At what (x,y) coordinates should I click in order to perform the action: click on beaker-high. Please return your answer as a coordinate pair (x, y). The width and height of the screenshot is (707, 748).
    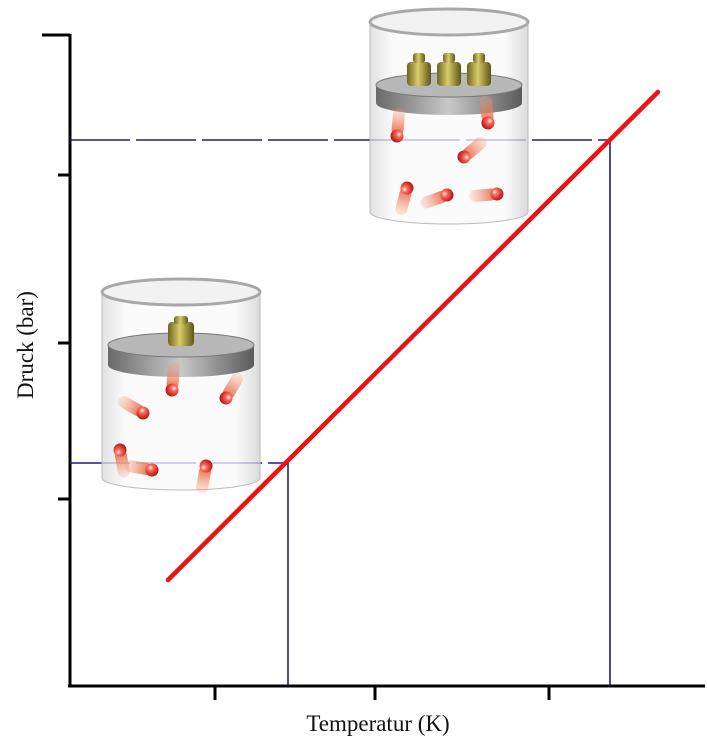
    Looking at the image, I should click on (449, 116).